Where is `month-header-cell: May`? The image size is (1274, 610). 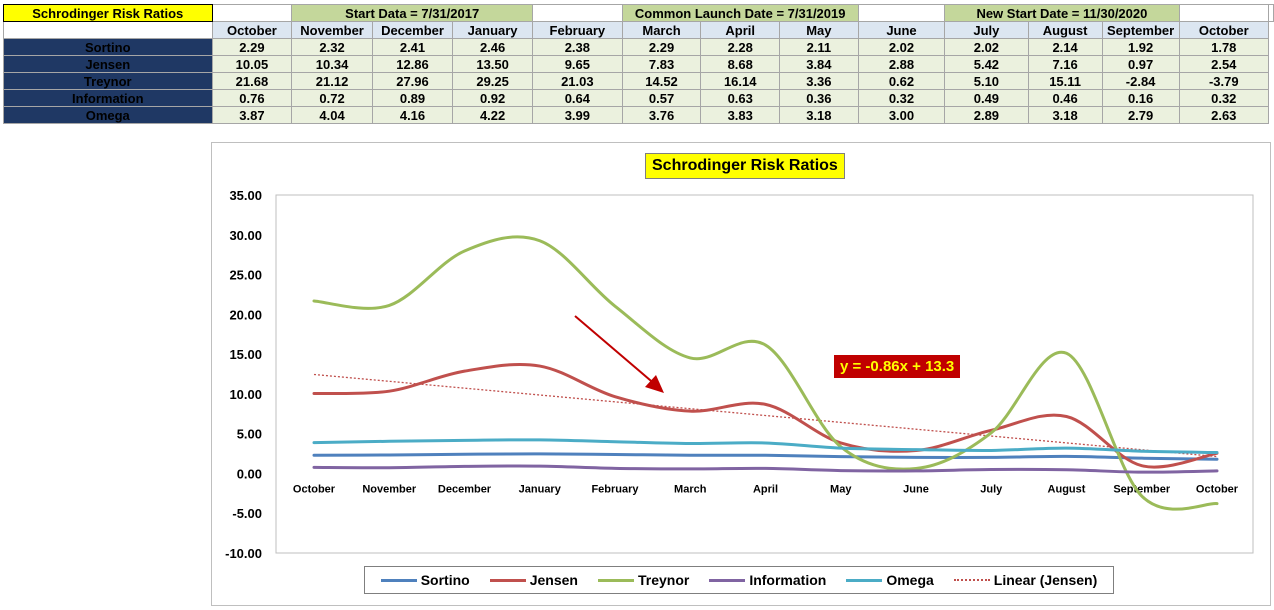 month-header-cell: May is located at coordinates (819, 30).